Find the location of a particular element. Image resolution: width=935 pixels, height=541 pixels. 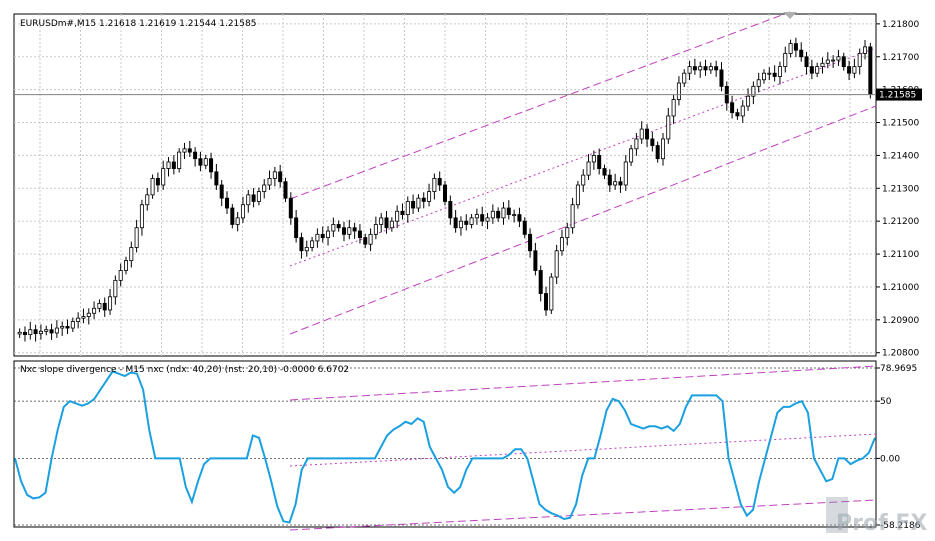

current-price-tag: 1.21585 is located at coordinates (899, 94).